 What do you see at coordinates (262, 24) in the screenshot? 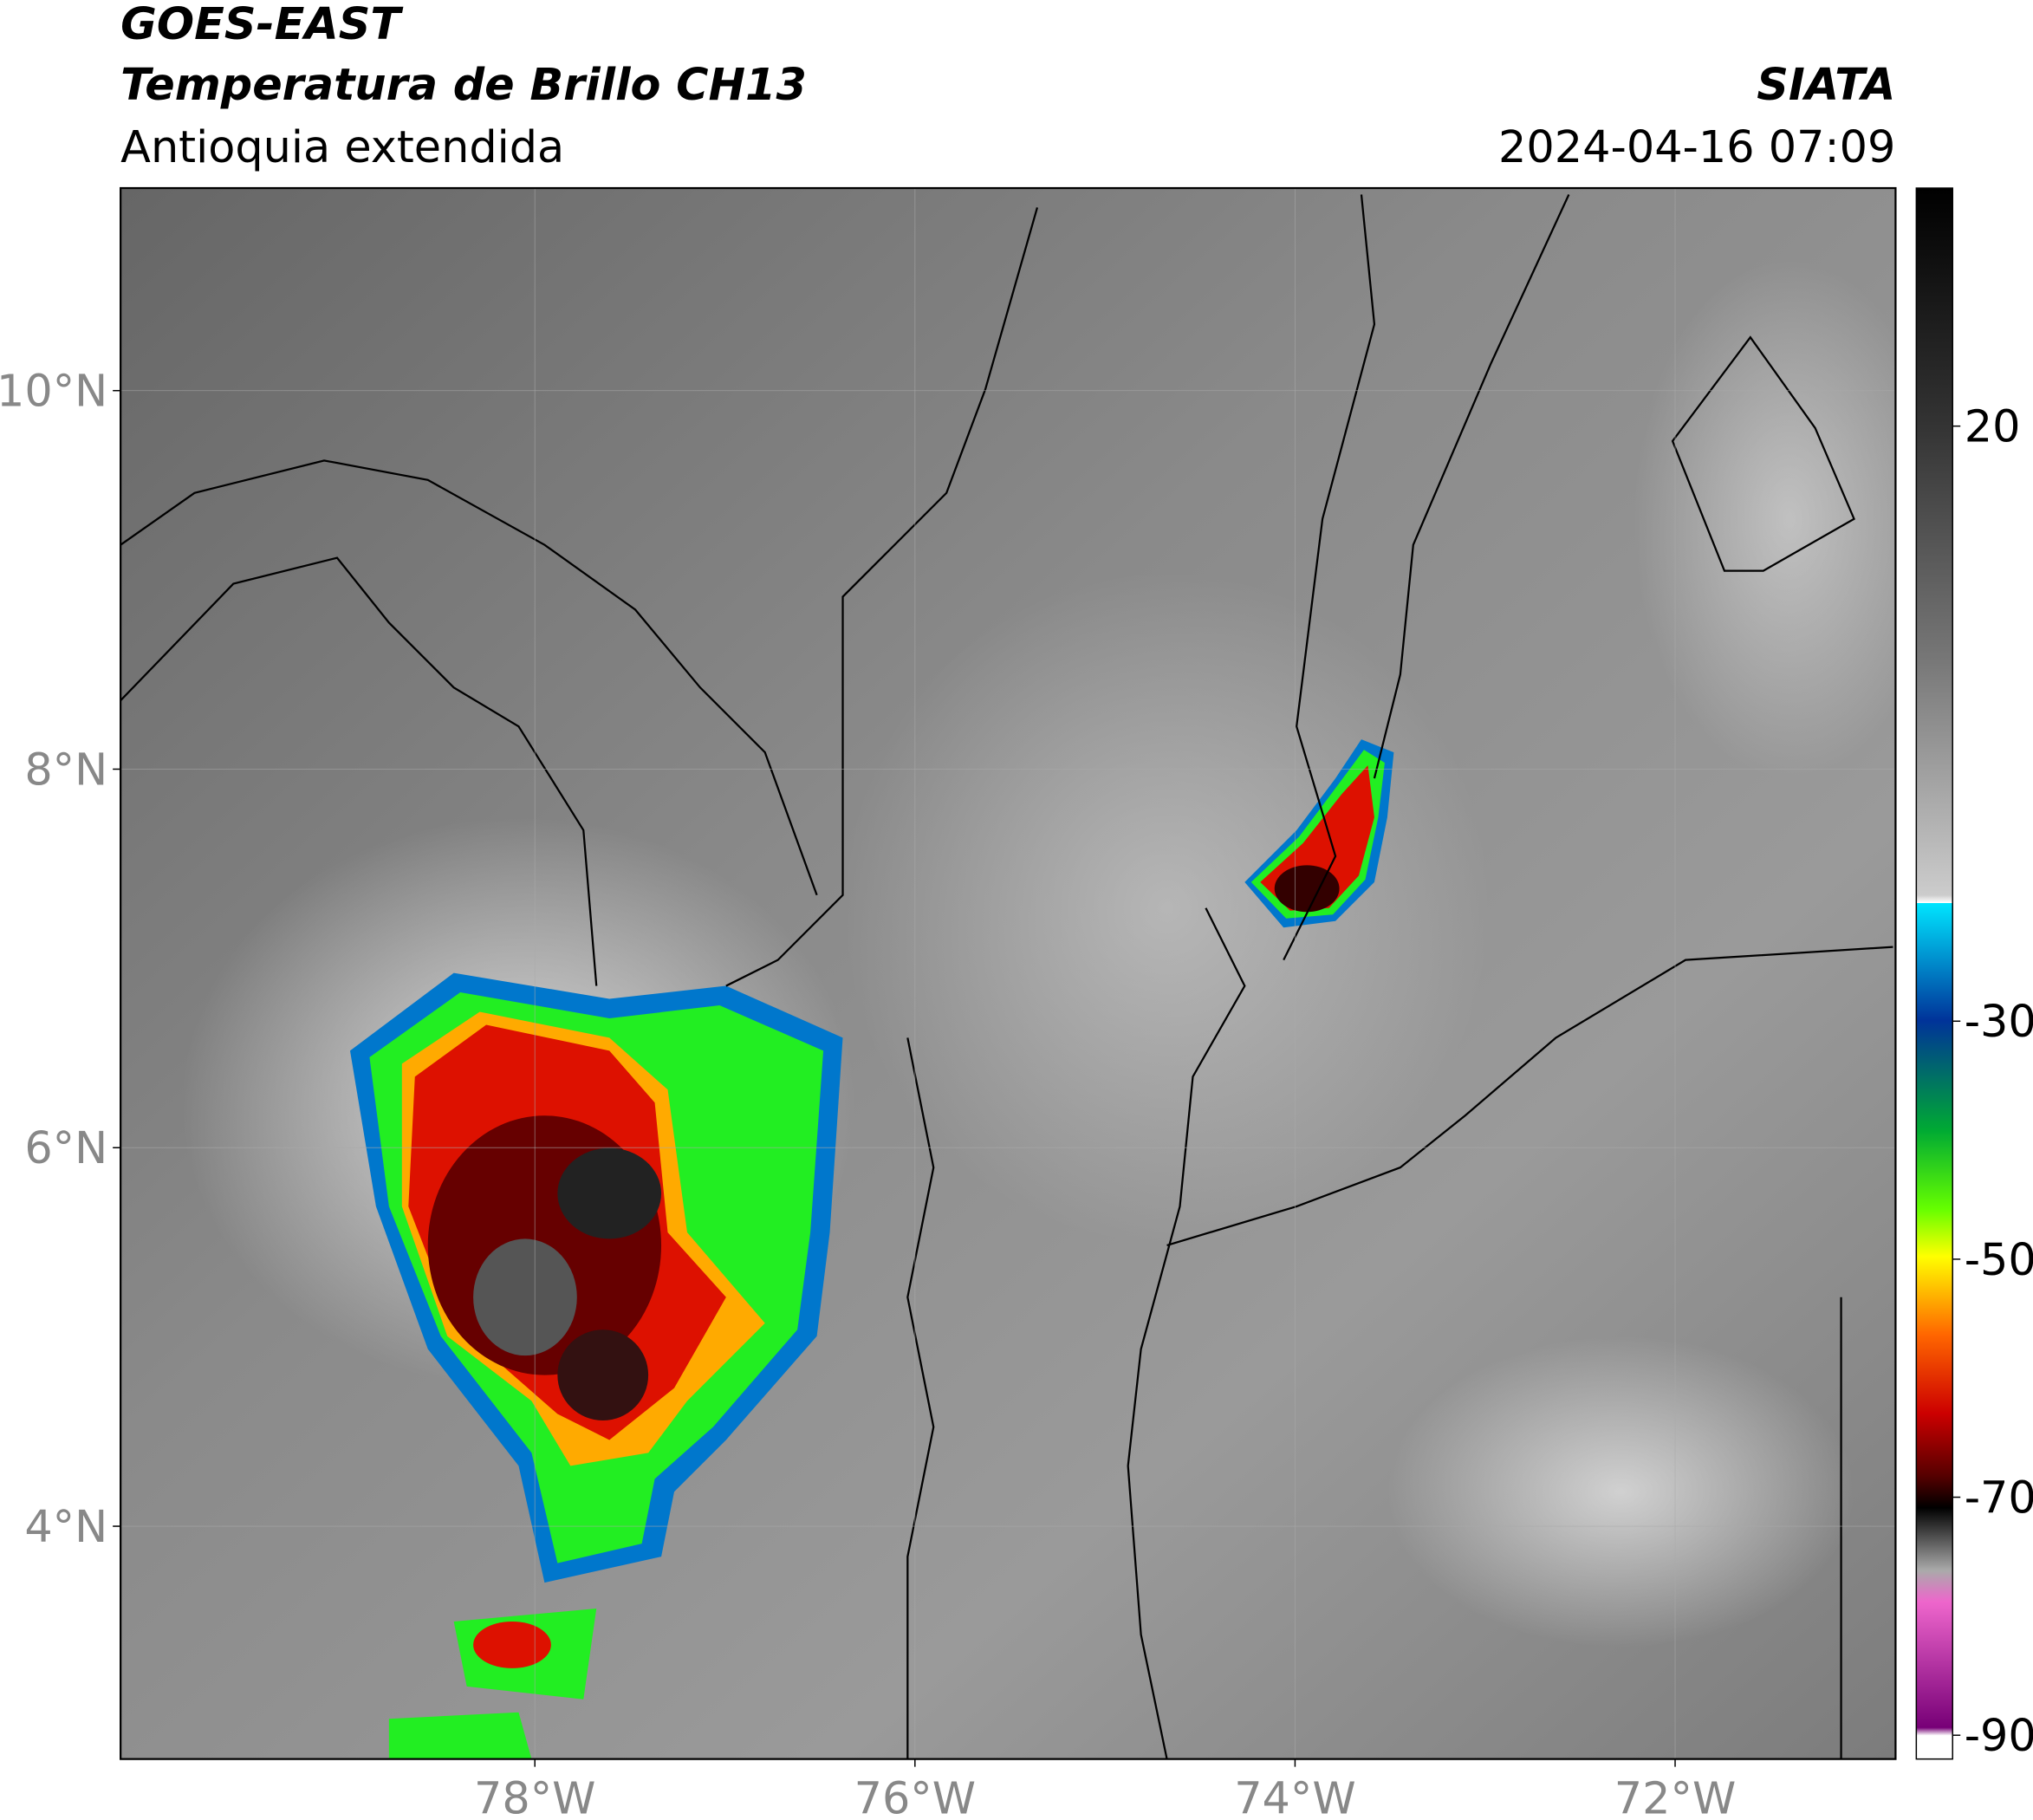
I see `title: GOES-EAST` at bounding box center [262, 24].